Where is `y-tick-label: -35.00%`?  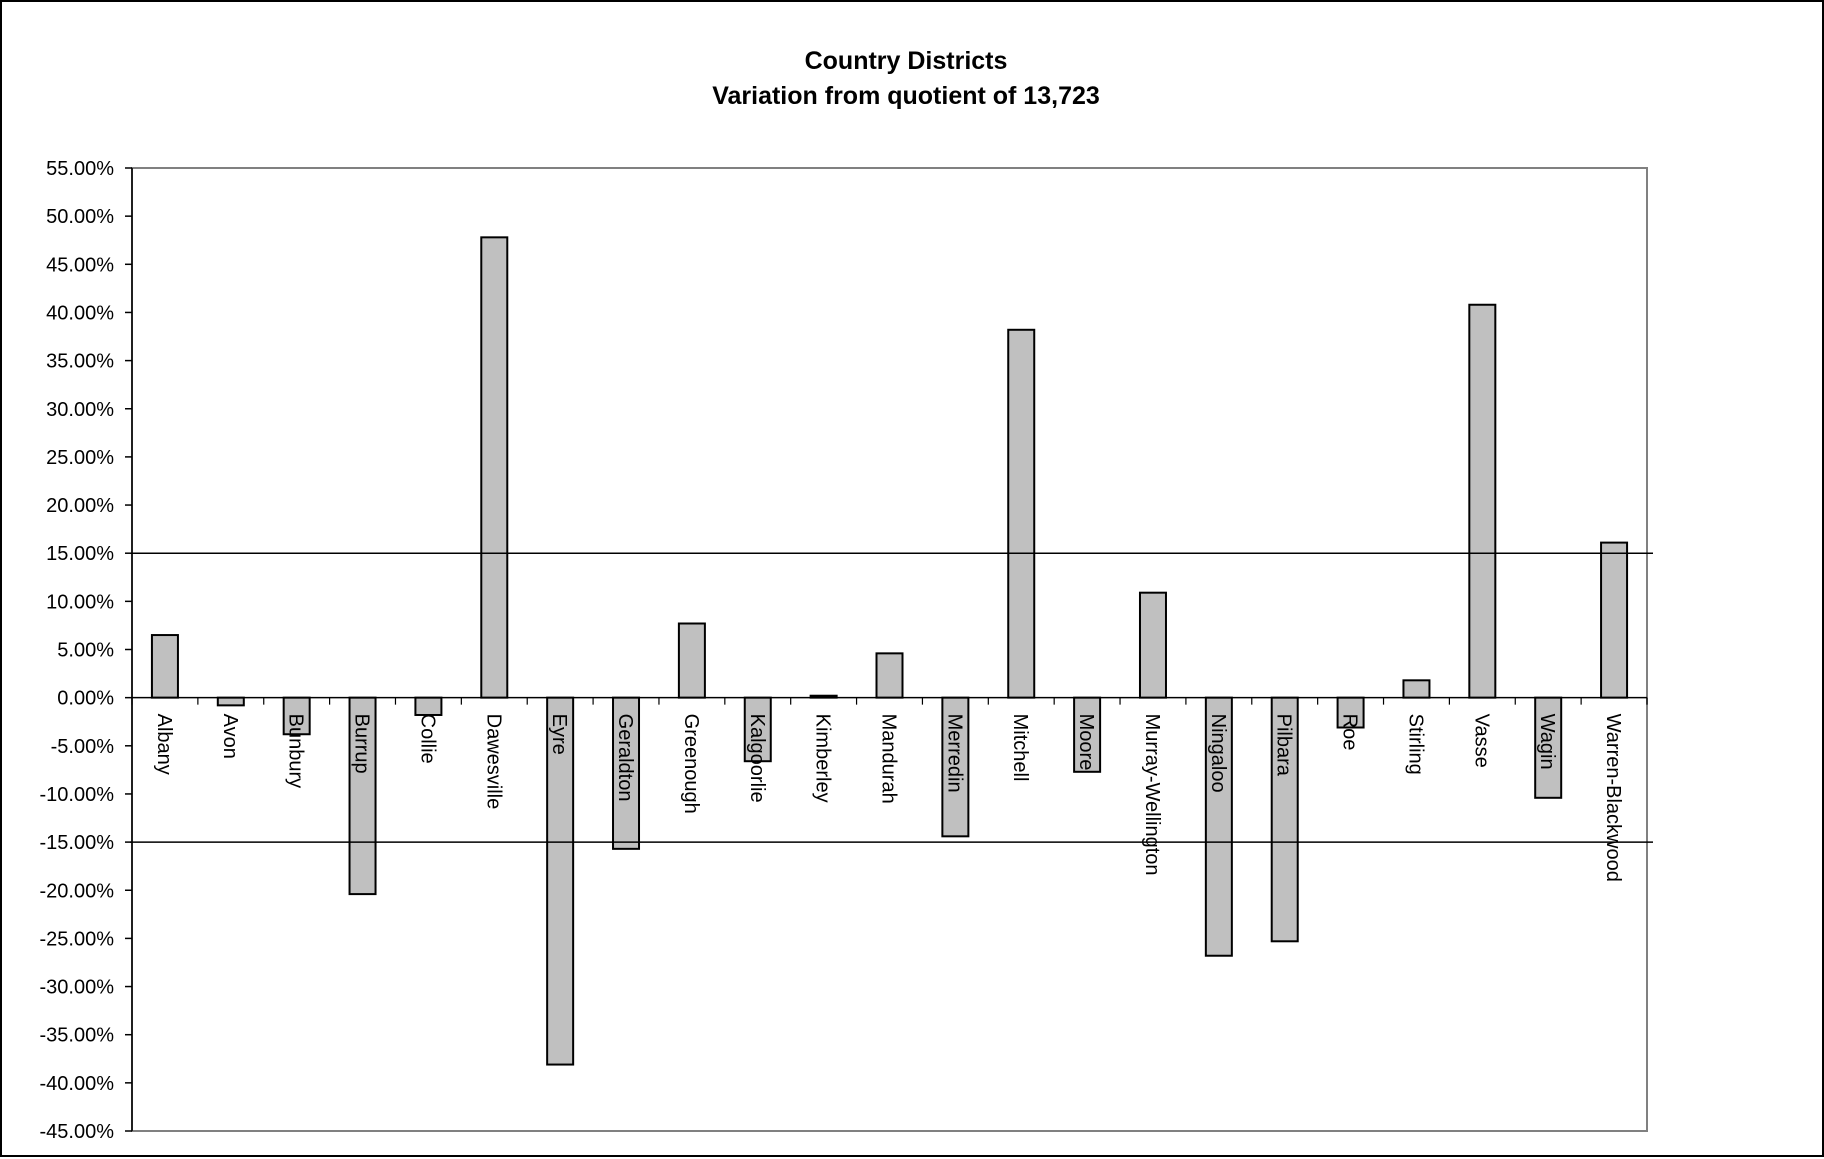 y-tick-label: -35.00% is located at coordinates (77, 1036).